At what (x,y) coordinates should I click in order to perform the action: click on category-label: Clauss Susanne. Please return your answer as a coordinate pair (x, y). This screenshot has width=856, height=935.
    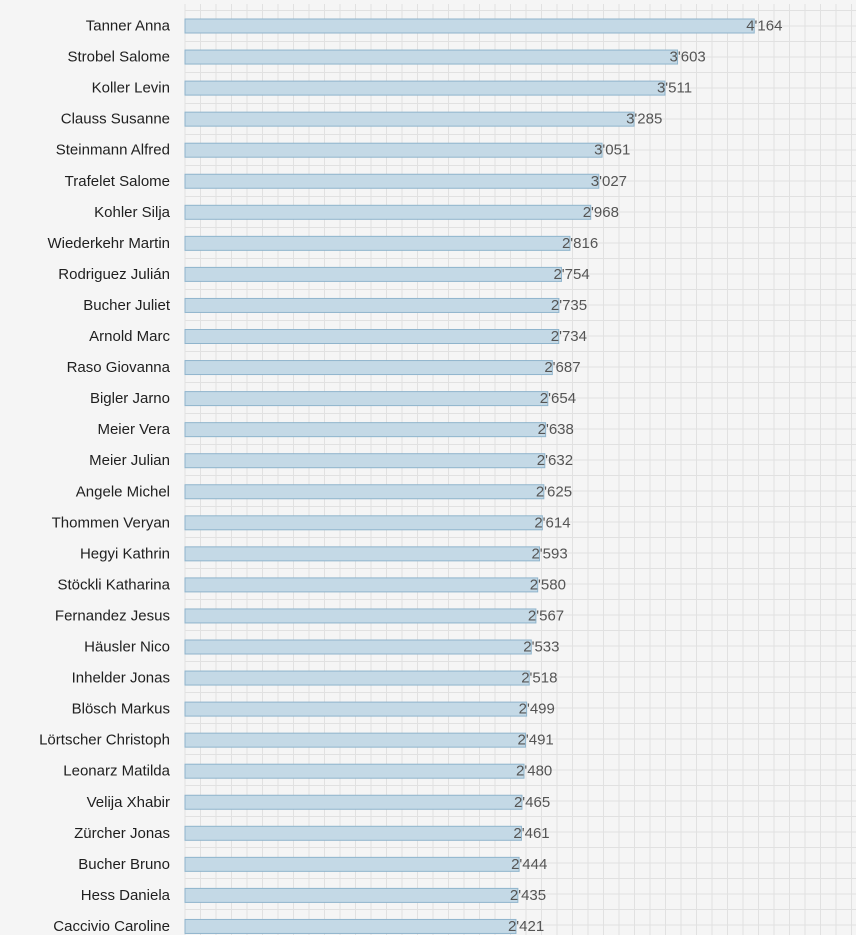
    Looking at the image, I should click on (115, 119).